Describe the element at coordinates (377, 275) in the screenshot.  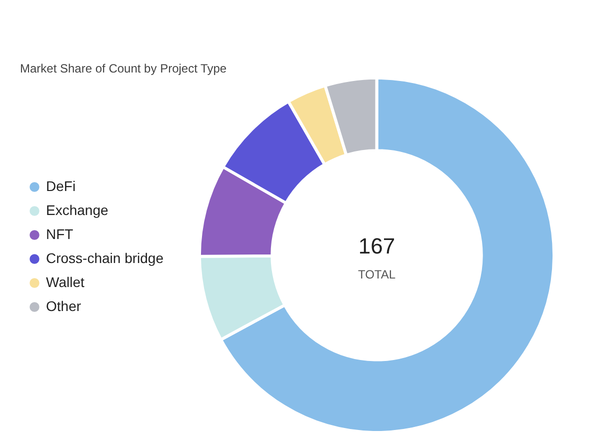
I see `text: TOTAL` at that location.